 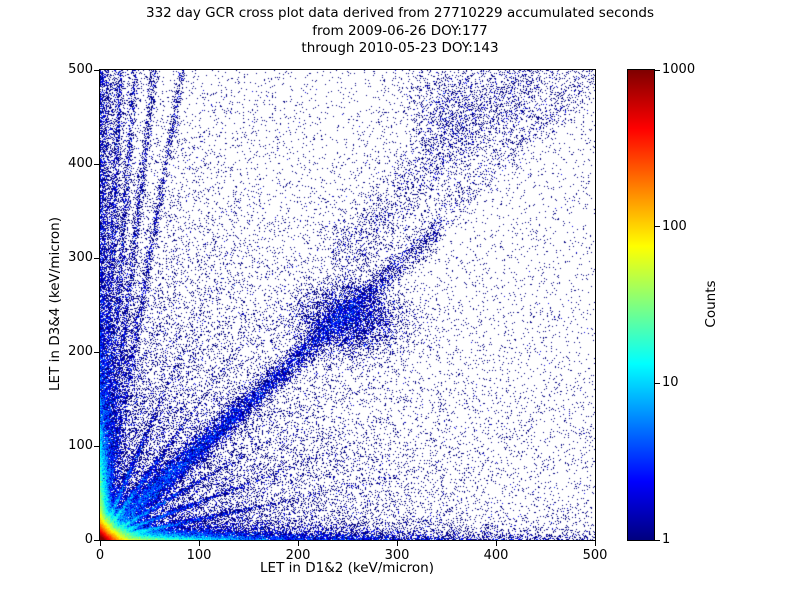 I want to click on chart-title-line-2: from 2009-06-26 DOY:177, so click(x=400, y=30).